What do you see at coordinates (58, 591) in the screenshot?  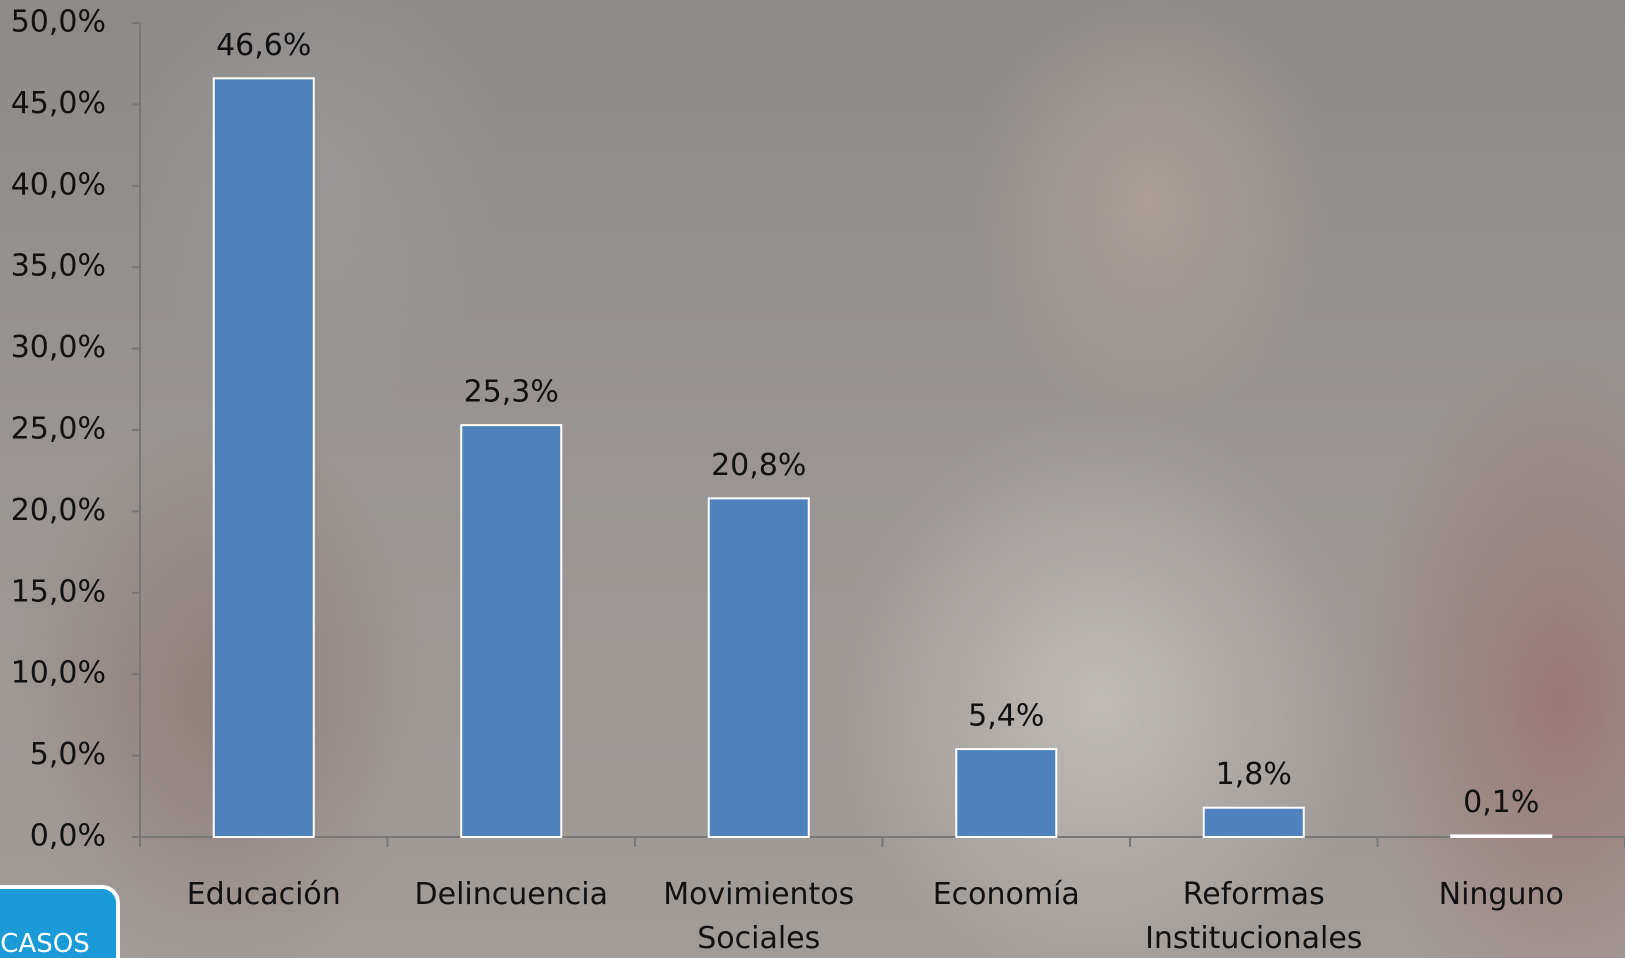 I see `y-tick-label: 15,0%` at bounding box center [58, 591].